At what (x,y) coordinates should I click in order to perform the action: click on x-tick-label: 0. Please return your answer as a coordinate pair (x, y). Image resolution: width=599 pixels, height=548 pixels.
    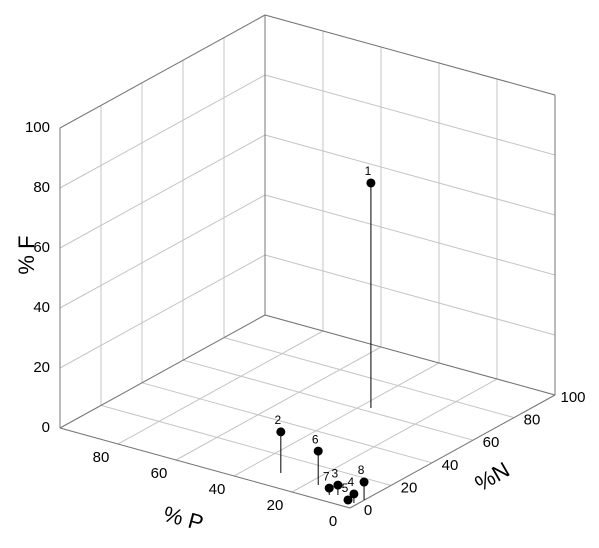
    Looking at the image, I should click on (333, 521).